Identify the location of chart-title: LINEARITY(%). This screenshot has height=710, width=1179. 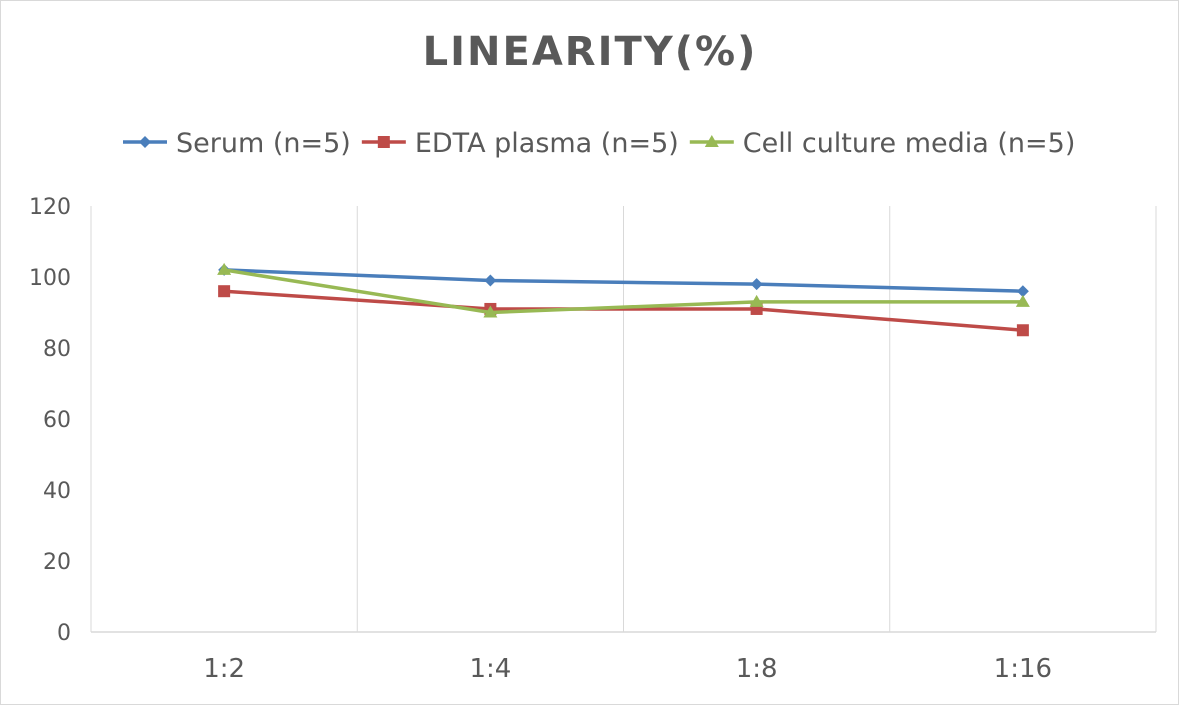
(590, 52).